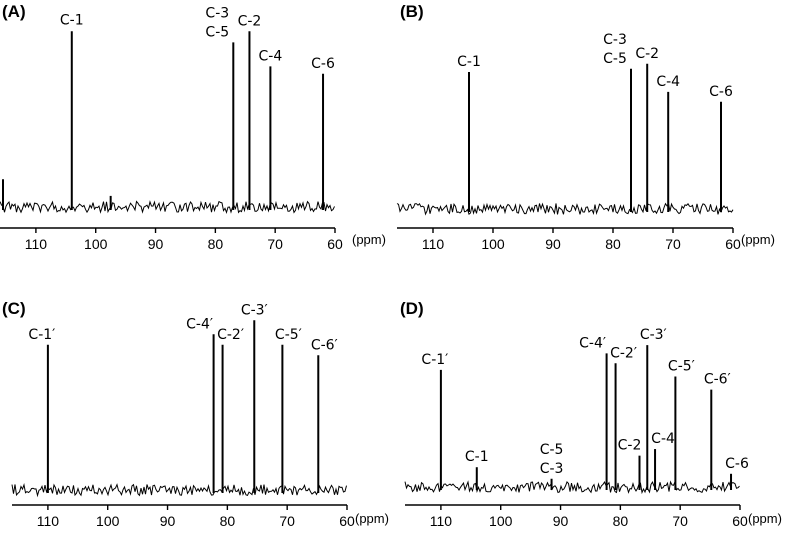  I want to click on panel-letter: (A), so click(14, 11).